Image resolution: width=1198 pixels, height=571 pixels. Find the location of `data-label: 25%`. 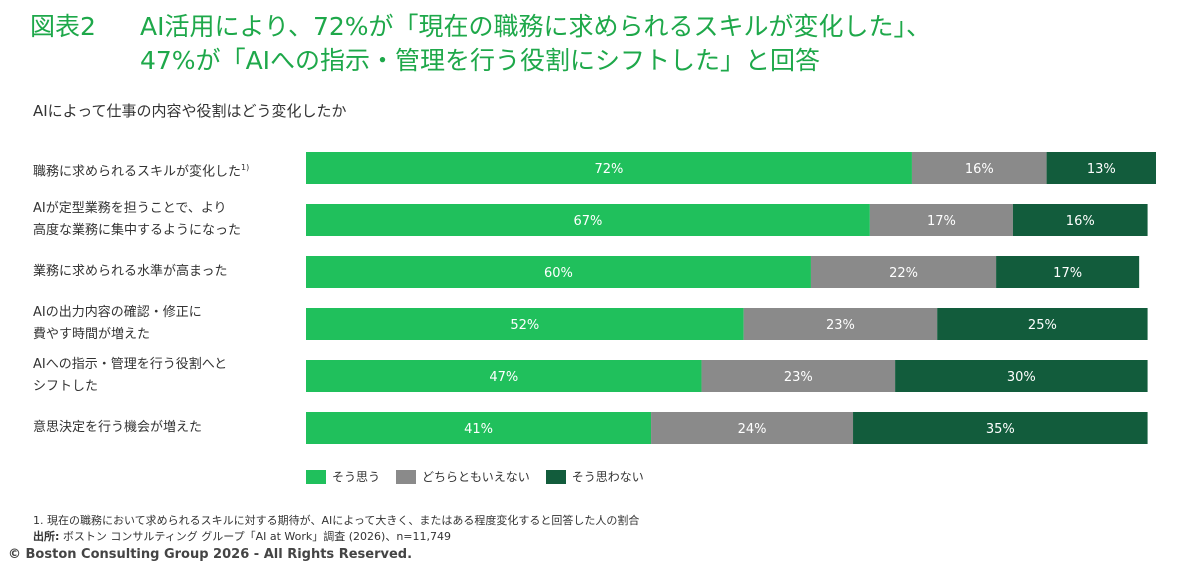

data-label: 25% is located at coordinates (1042, 325).